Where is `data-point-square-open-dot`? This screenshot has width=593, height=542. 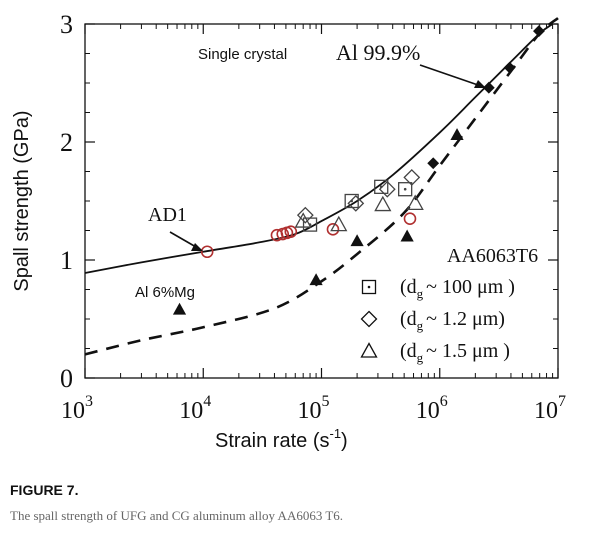 data-point-square-open-dot is located at coordinates (405, 189).